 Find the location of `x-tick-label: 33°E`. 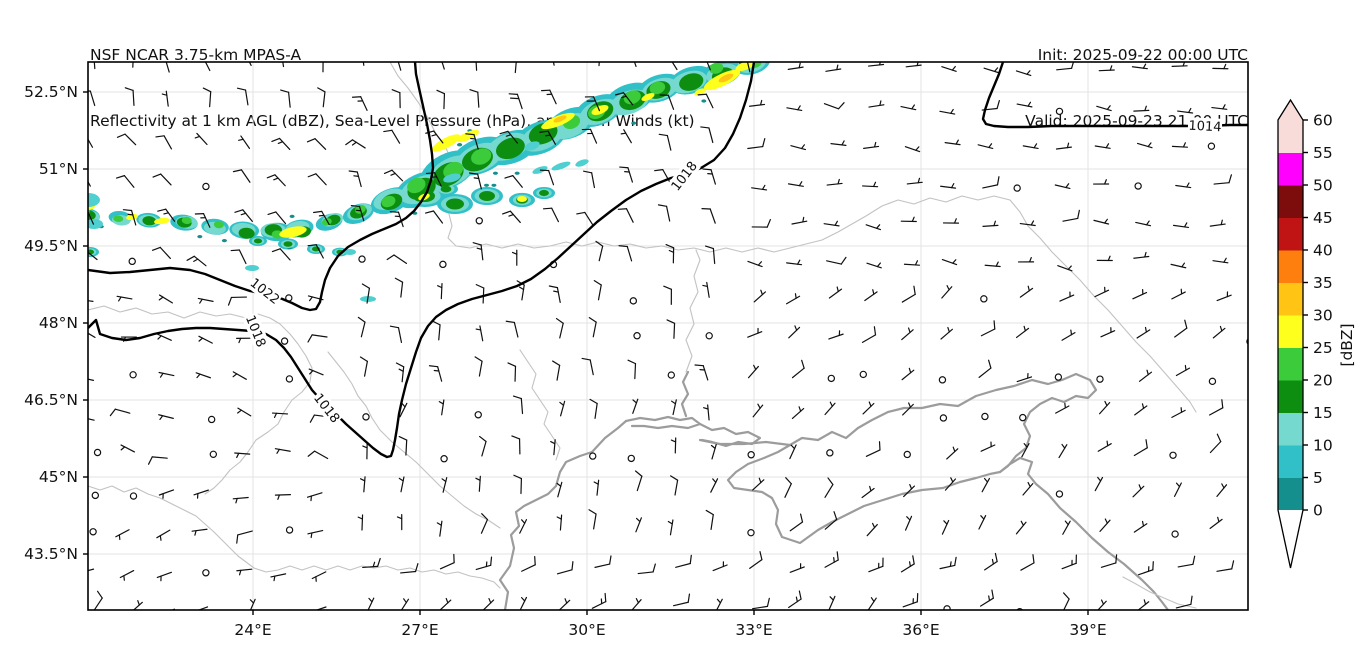

x-tick-label: 33°E is located at coordinates (753, 630).